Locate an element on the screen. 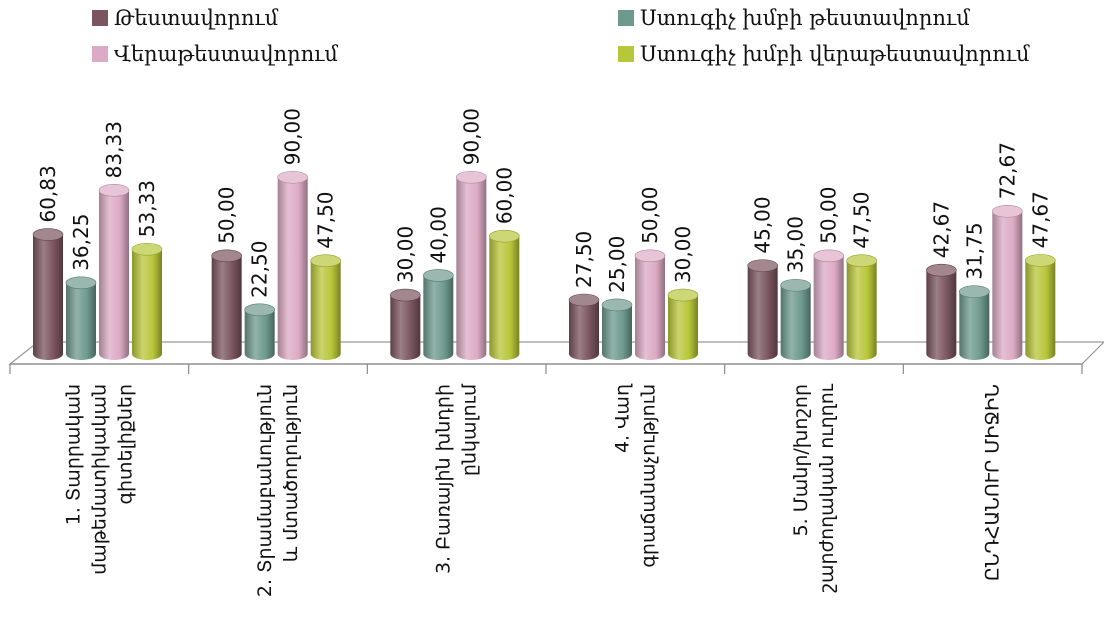  category-label-line: մաթեմատիկական is located at coordinates (99, 479).